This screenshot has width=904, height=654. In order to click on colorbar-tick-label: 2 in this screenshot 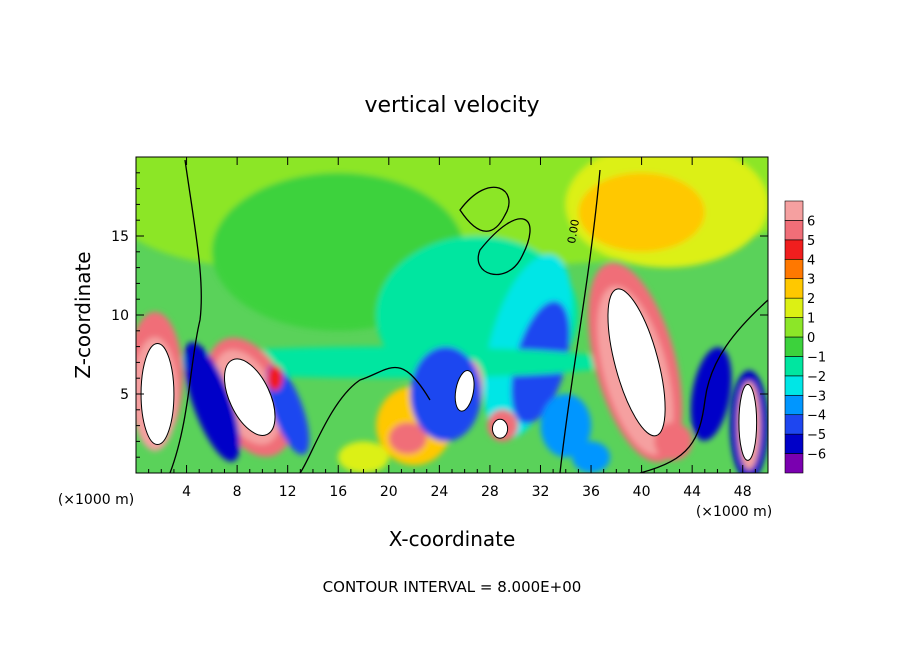, I will do `click(811, 299)`.